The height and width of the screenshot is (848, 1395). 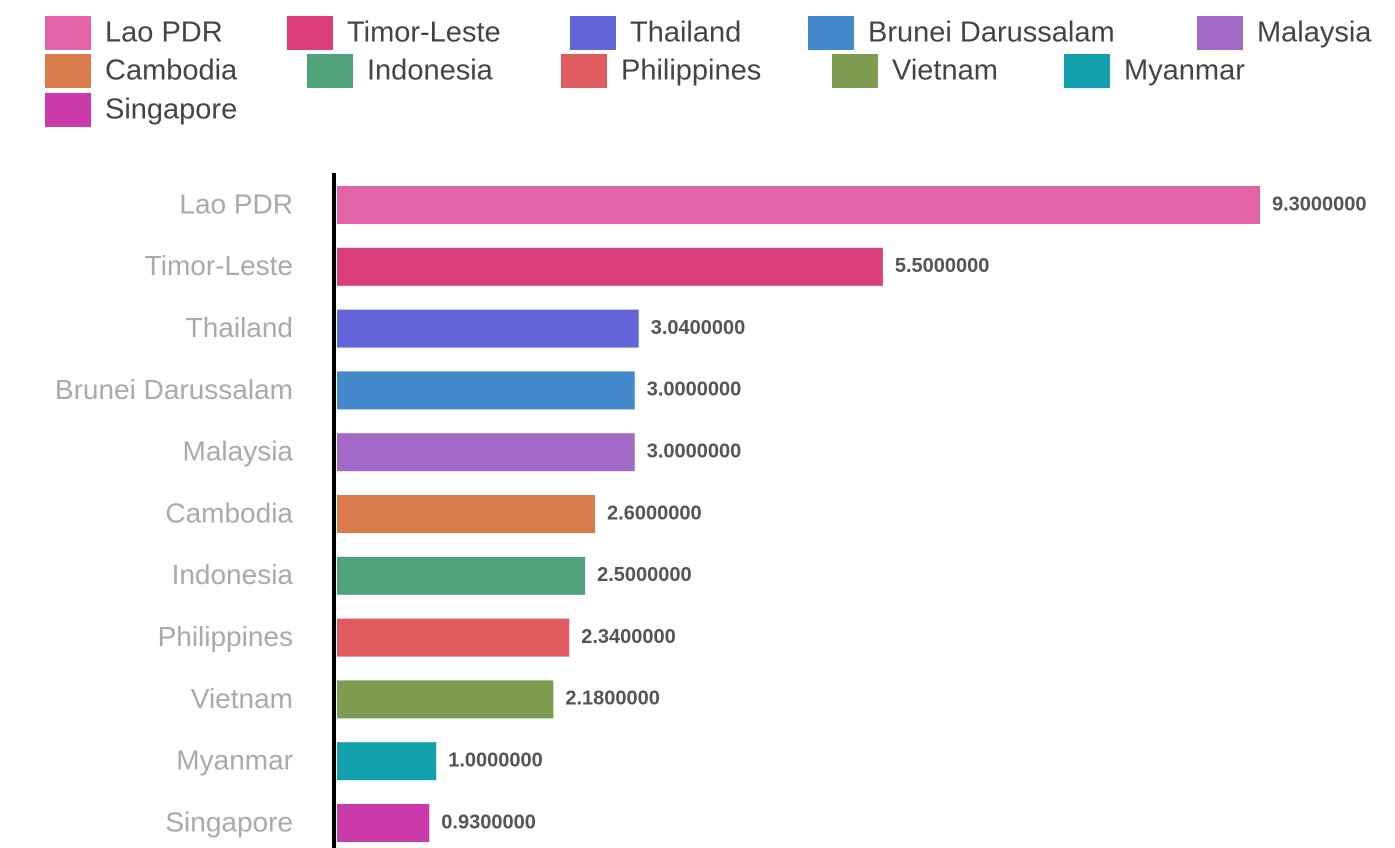 What do you see at coordinates (236, 203) in the screenshot?
I see `y-tick-label: Lao PDR` at bounding box center [236, 203].